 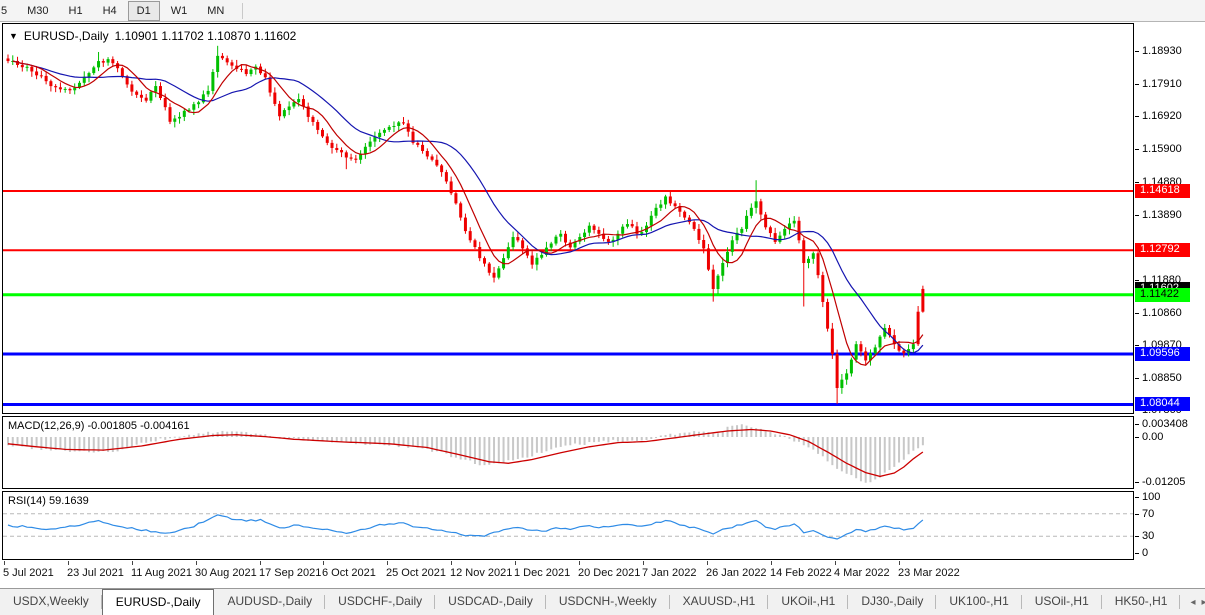 I want to click on chart-tab-usoil-h1: USOil-,H1, so click(x=1062, y=602).